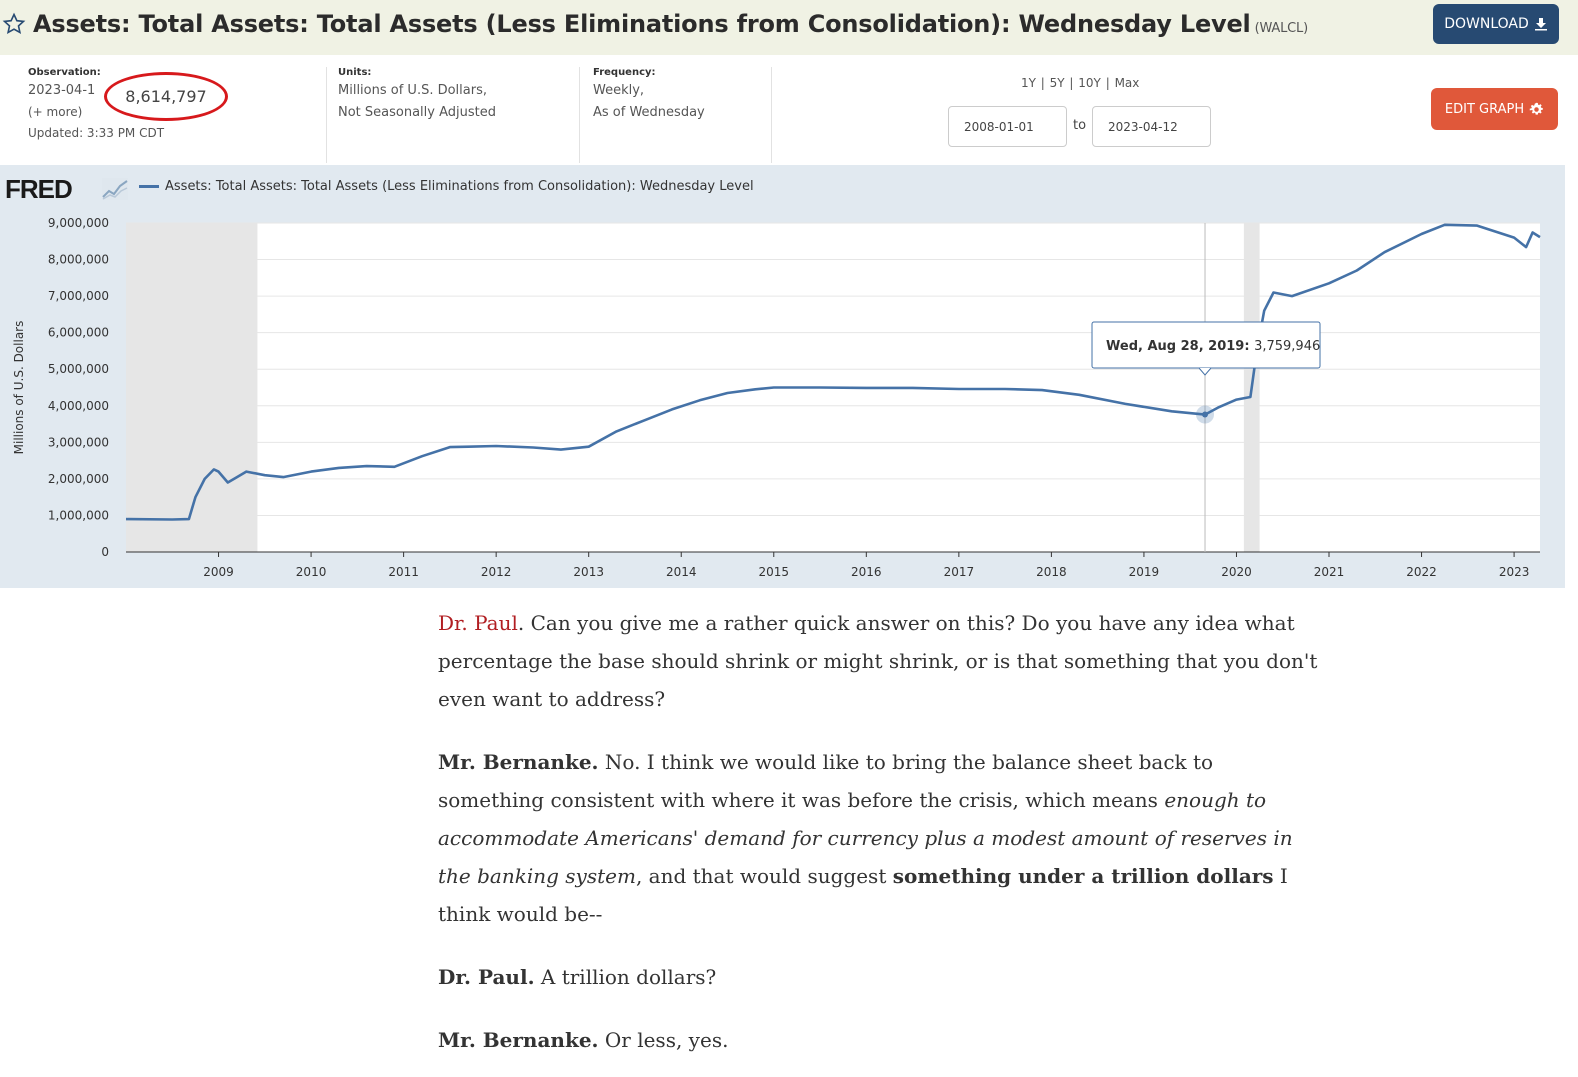  I want to click on x-tick-label: 2013, so click(588, 572).